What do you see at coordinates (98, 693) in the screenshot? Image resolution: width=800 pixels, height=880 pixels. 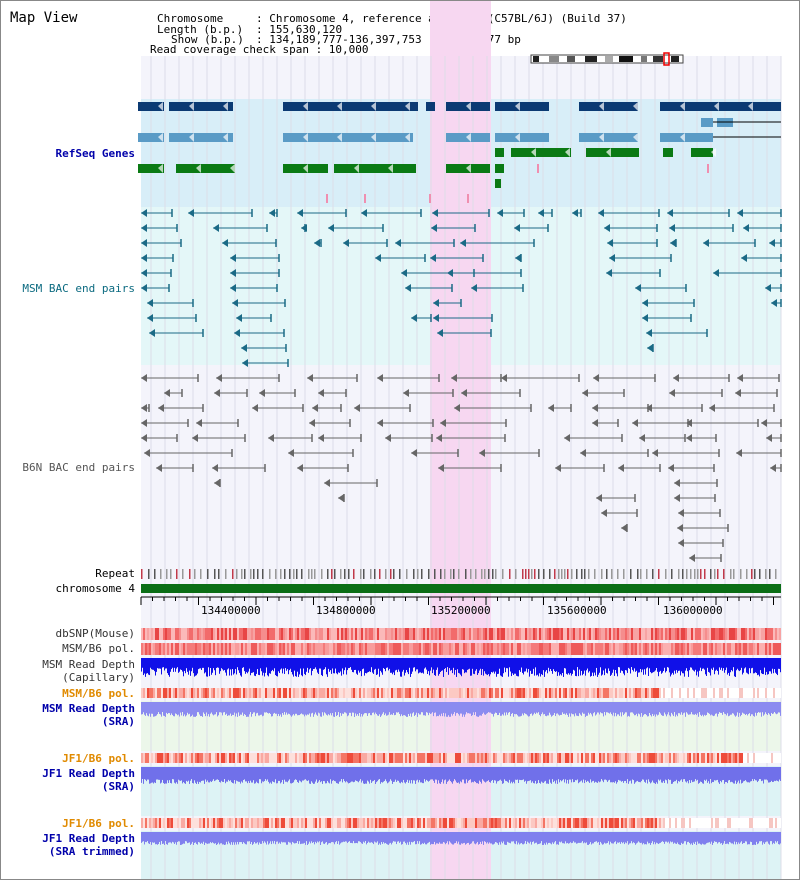 I see `msm-b6-pol-2-label: MSM/B6 pol.` at bounding box center [98, 693].